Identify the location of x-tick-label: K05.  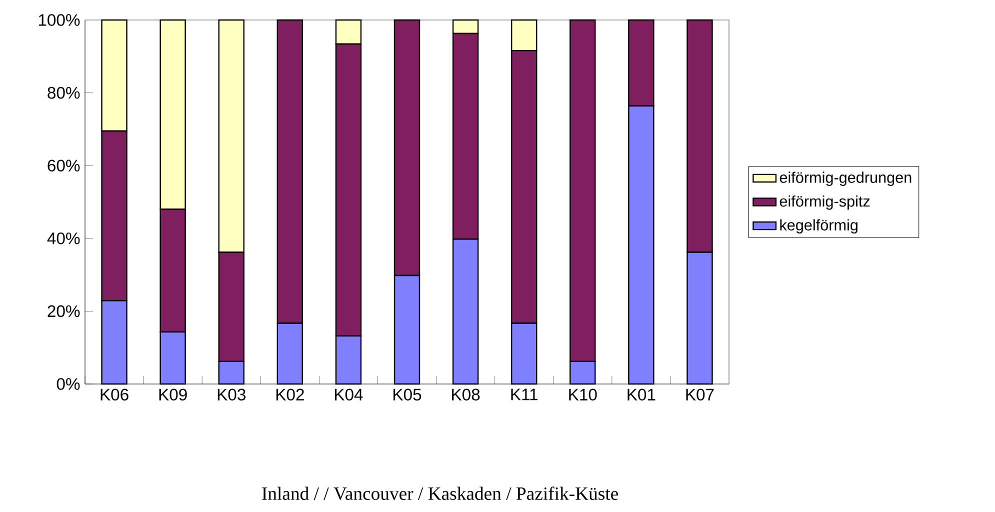
(408, 394).